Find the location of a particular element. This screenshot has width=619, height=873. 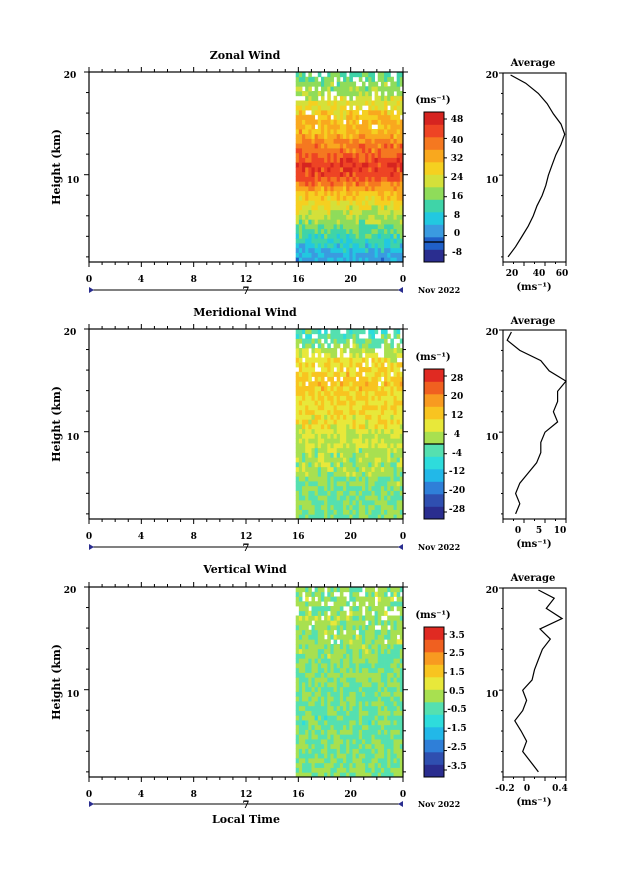

zonal-ytick-20: 20 is located at coordinates (70, 76).